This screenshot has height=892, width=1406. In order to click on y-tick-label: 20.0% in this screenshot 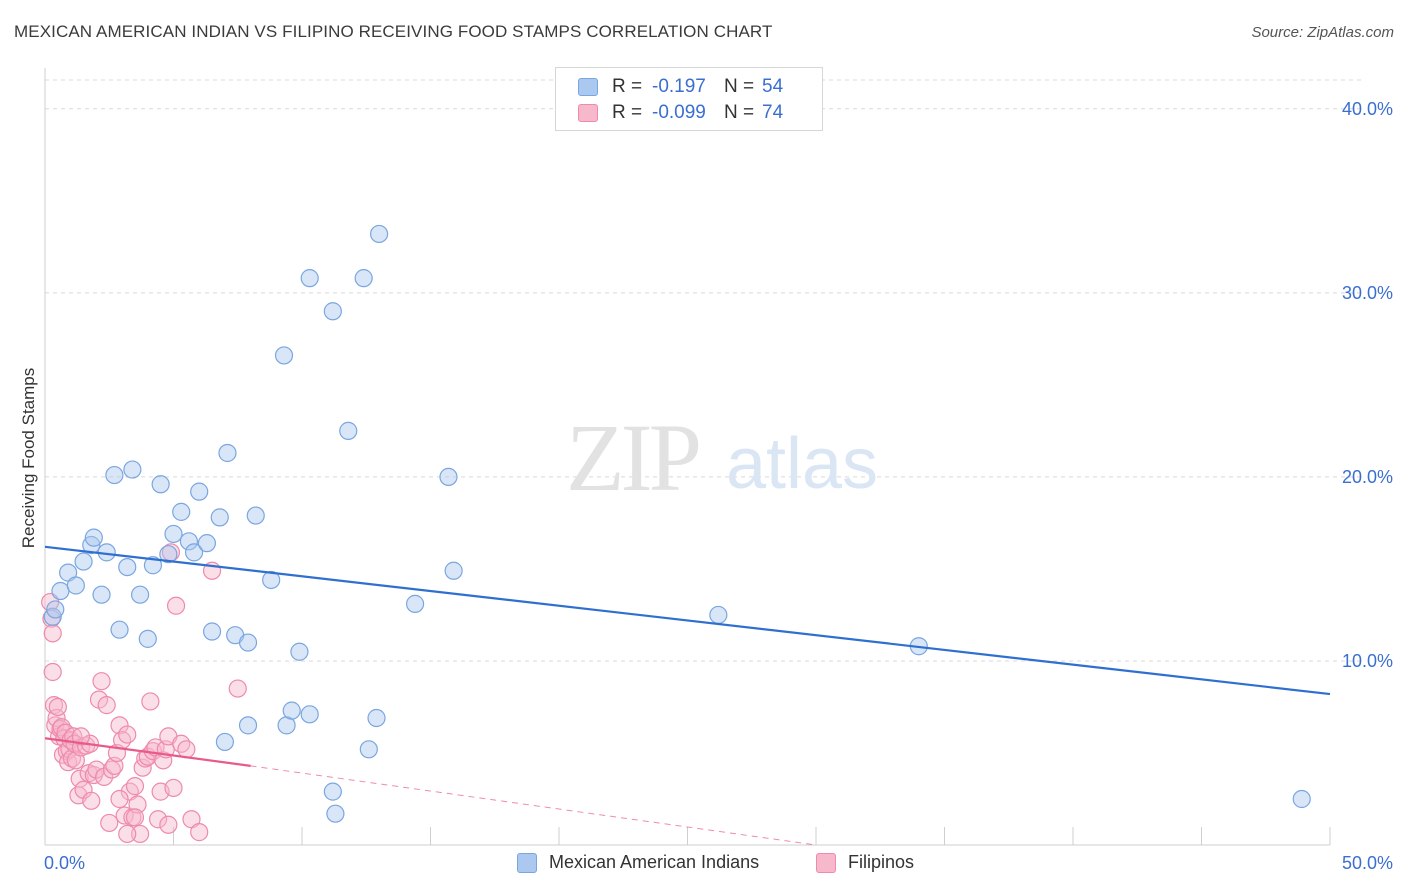, I will do `click(1367, 477)`.